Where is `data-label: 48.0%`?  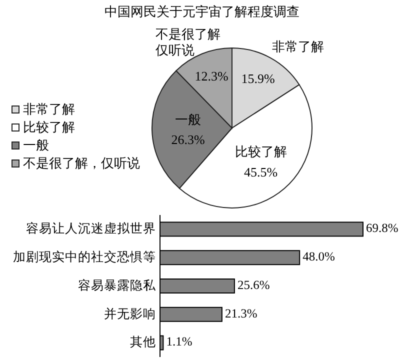
data-label: 48.0% is located at coordinates (318, 256).